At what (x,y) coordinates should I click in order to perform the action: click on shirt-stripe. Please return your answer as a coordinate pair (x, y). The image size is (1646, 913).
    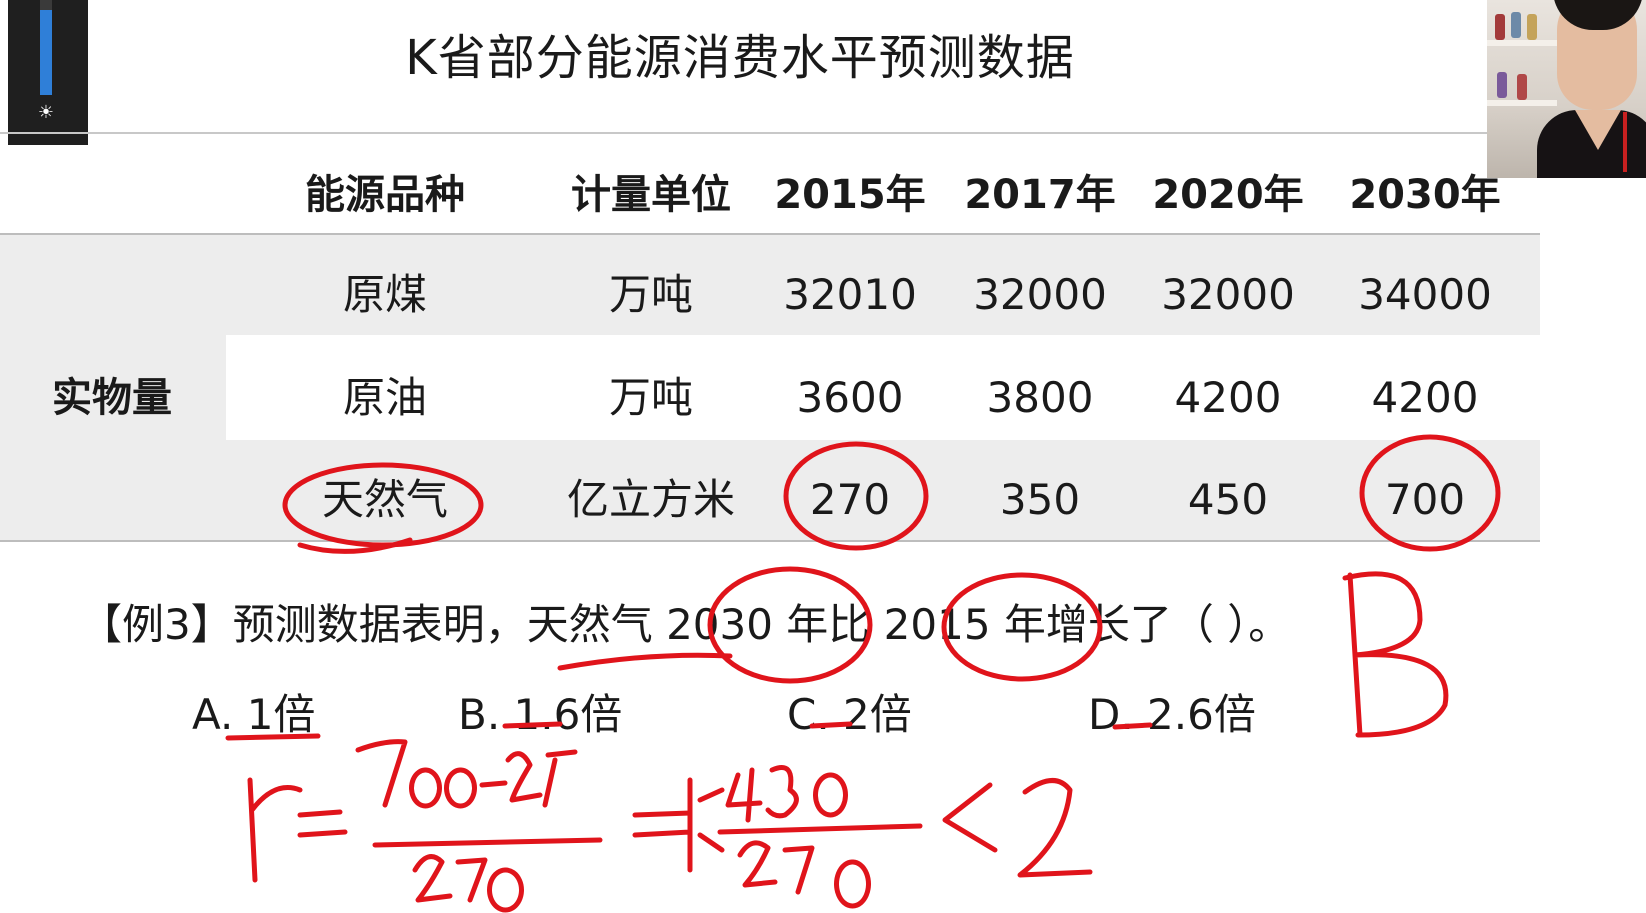
    Looking at the image, I should click on (1625, 142).